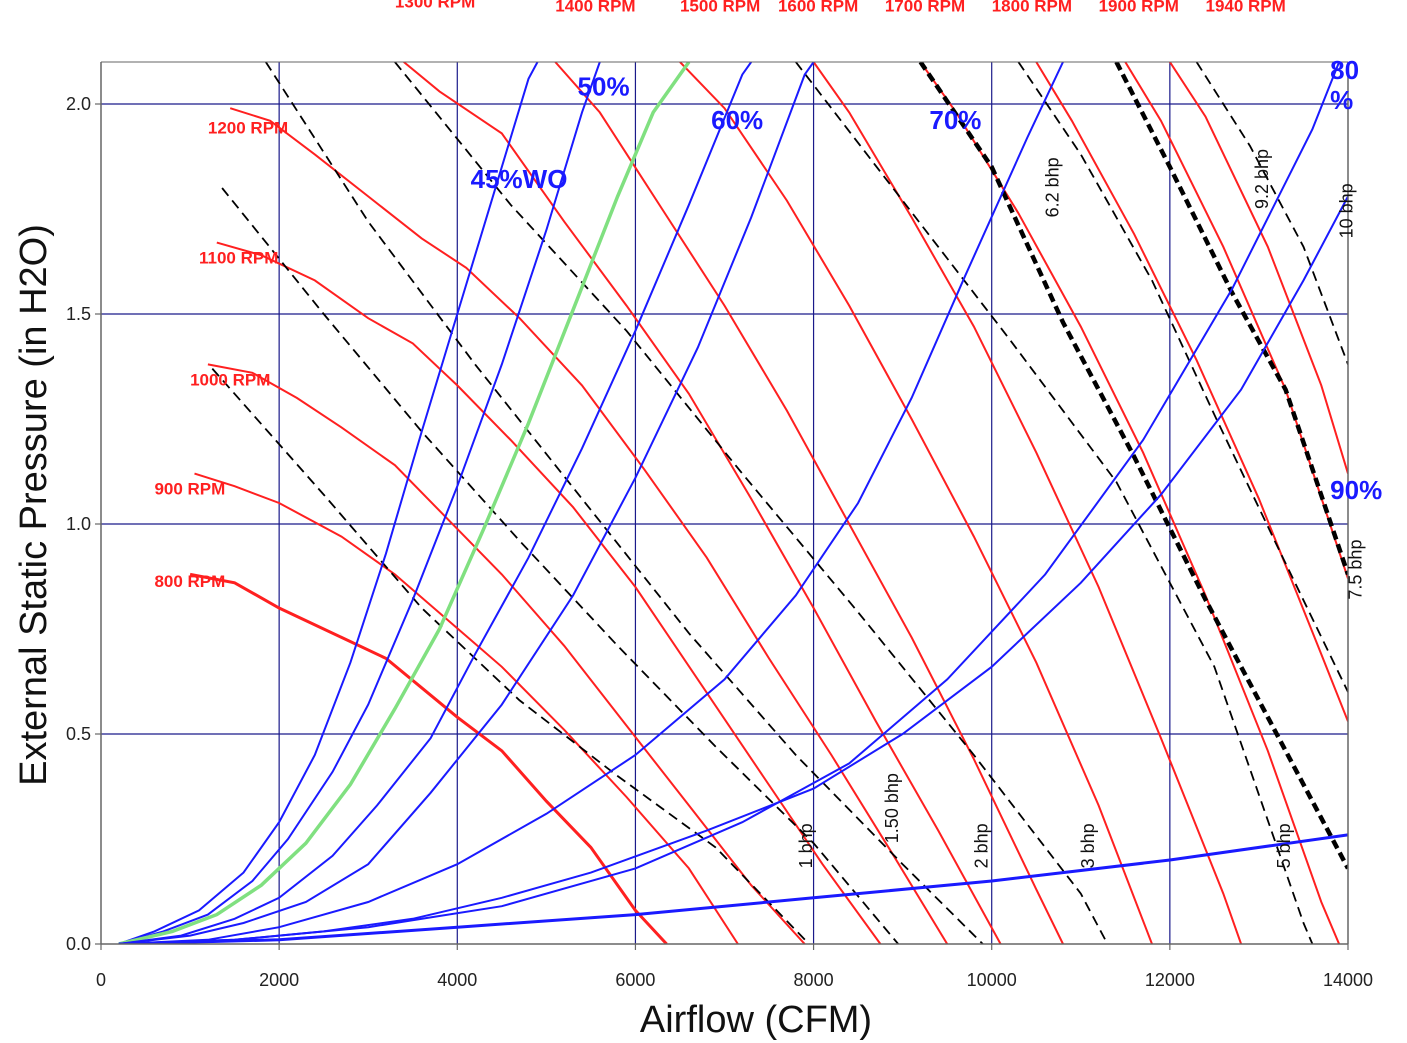 The image size is (1407, 1043). I want to click on y-tick-label: 1.5, so click(78, 314).